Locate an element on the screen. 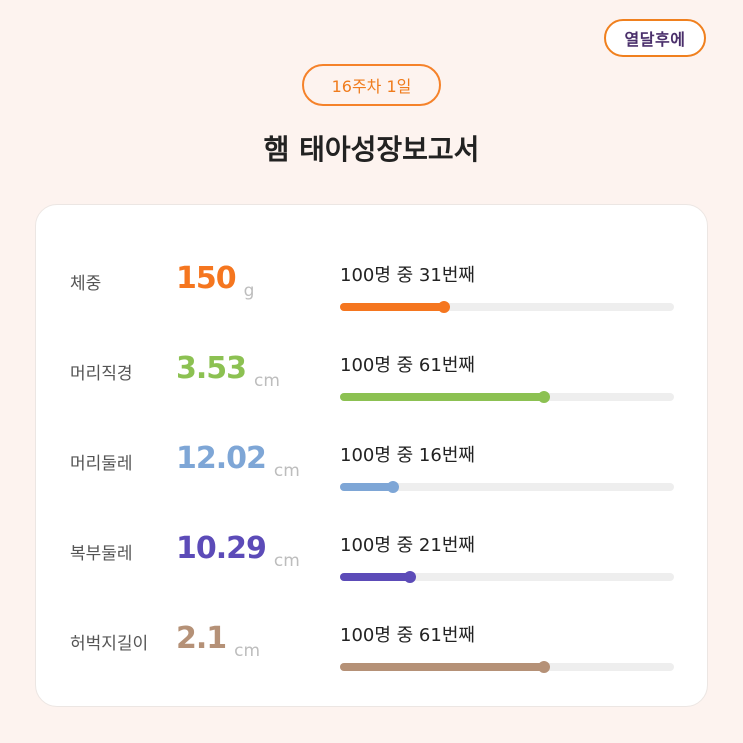 This screenshot has height=743, width=743. metric-value: 12.02 cm is located at coordinates (238, 461).